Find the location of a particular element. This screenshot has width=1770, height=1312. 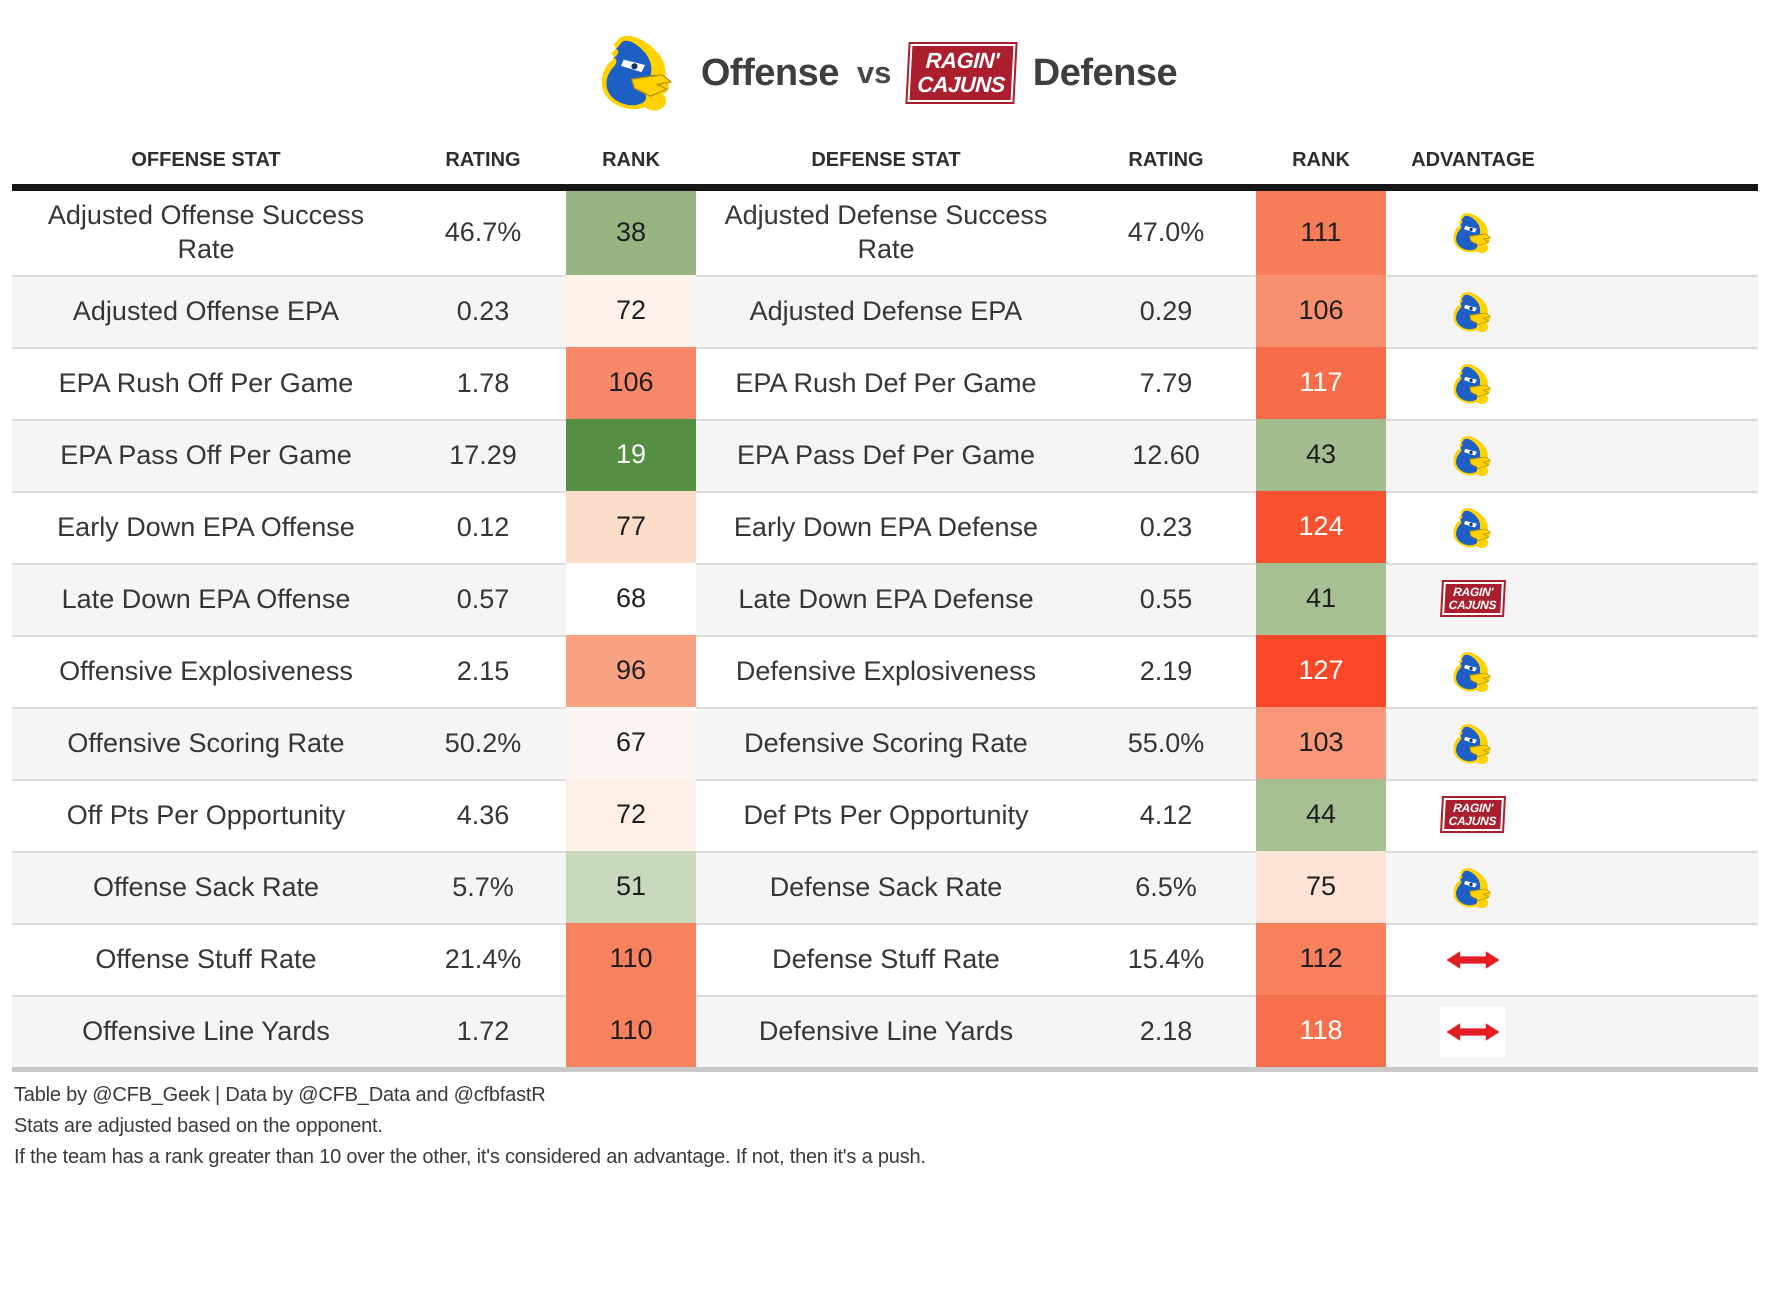

offense-stat-label: Offense Stuff Rate is located at coordinates (206, 959).